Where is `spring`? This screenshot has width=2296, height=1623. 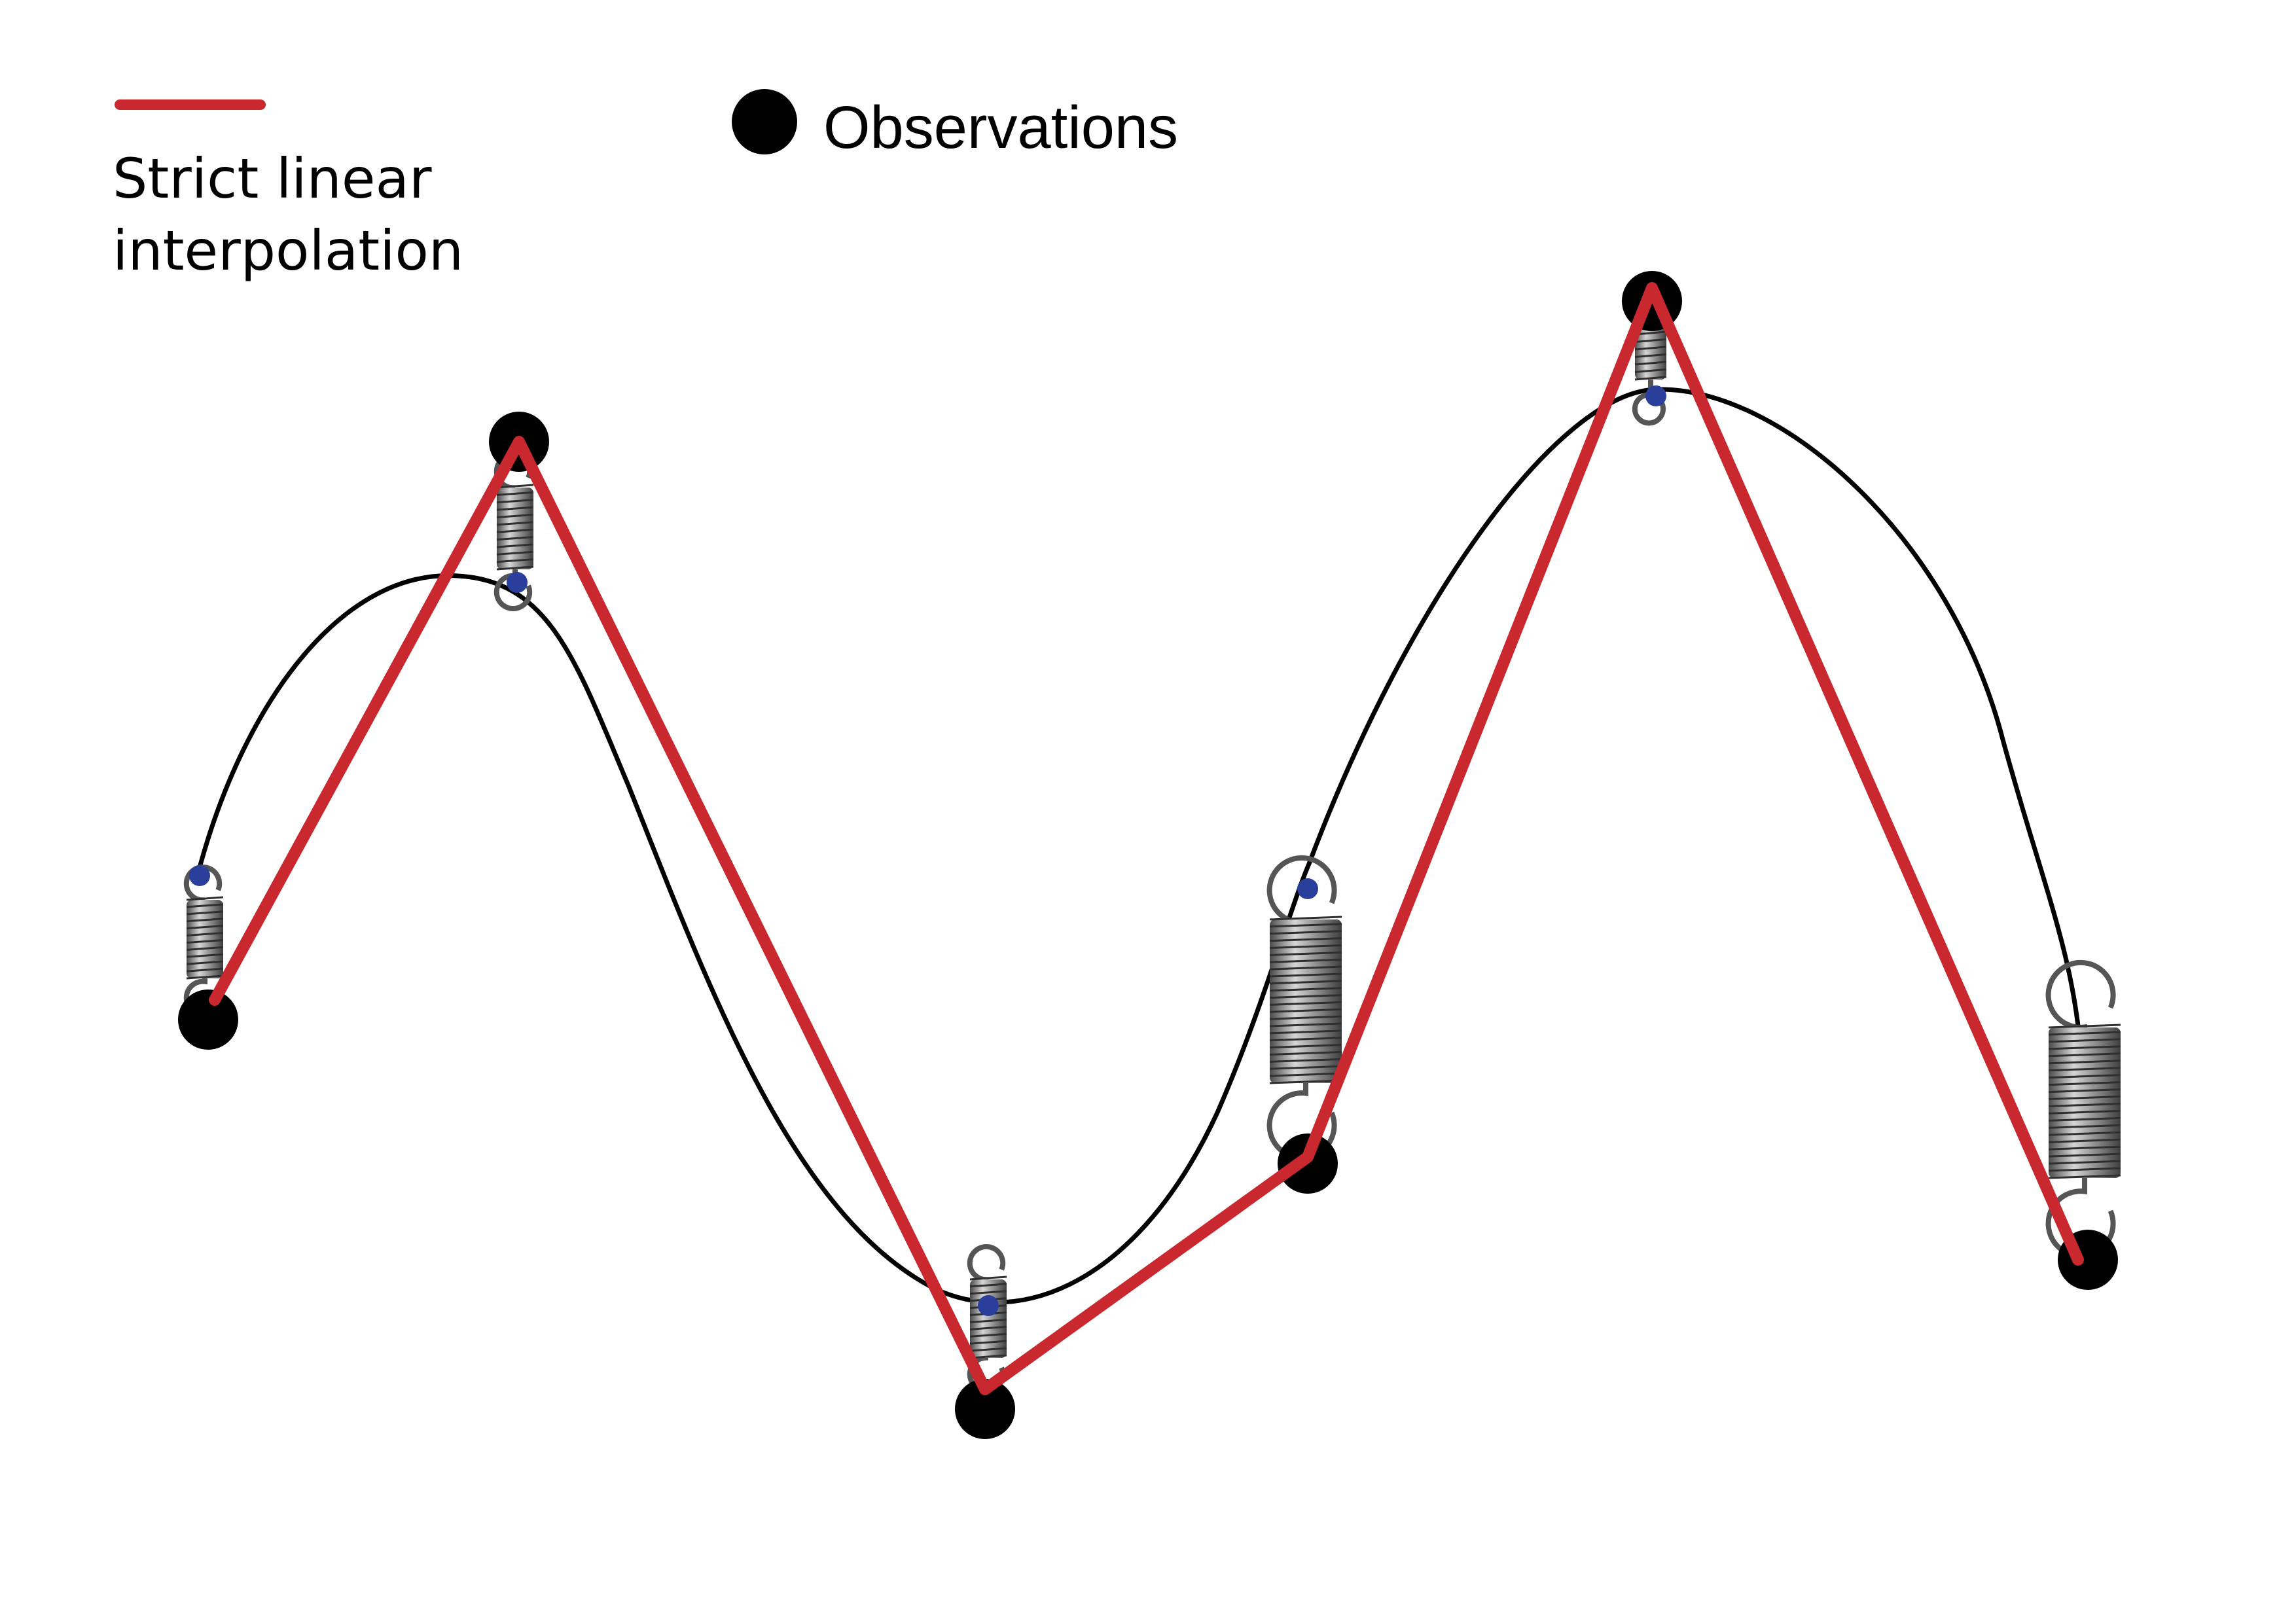
spring is located at coordinates (2083, 1109).